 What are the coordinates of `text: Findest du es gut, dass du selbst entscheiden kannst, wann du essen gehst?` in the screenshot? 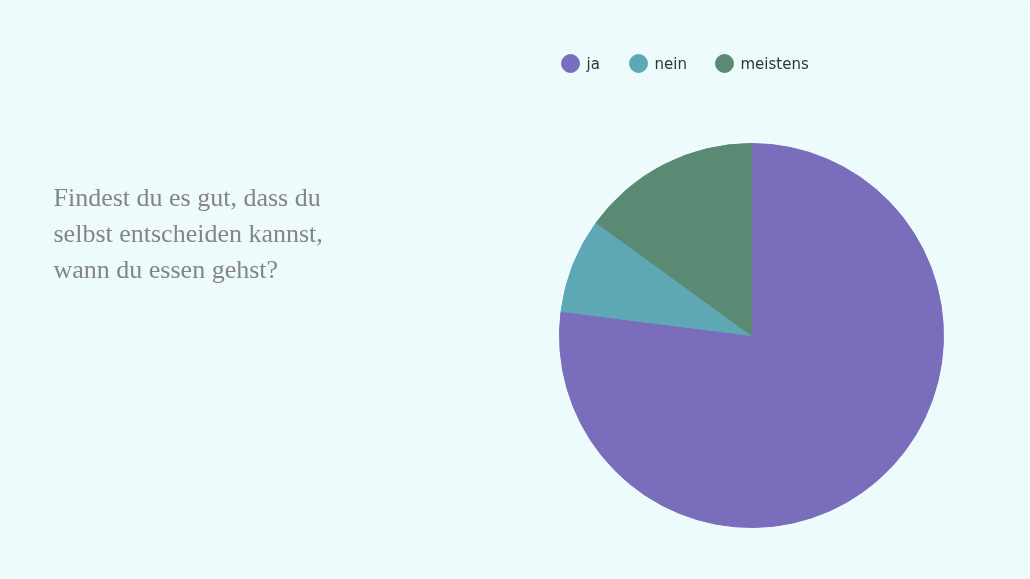 It's located at (188, 233).